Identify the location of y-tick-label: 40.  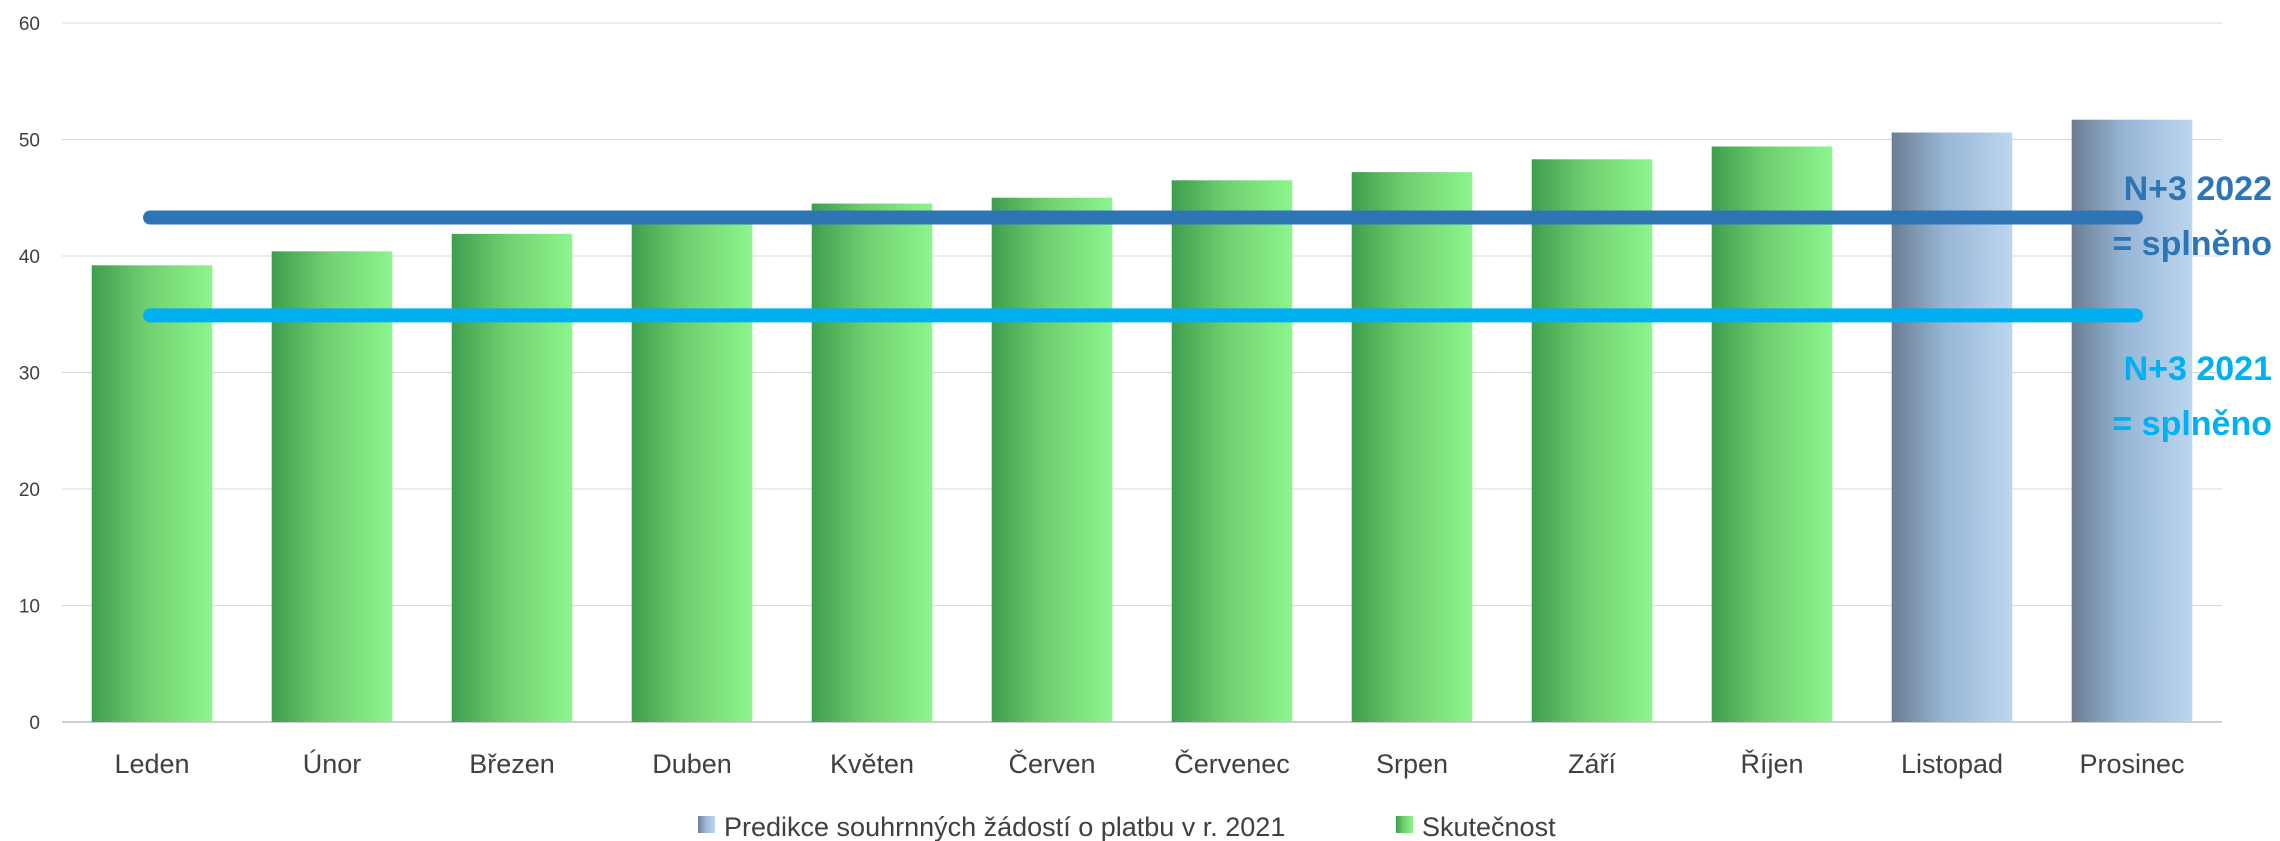
(29, 257).